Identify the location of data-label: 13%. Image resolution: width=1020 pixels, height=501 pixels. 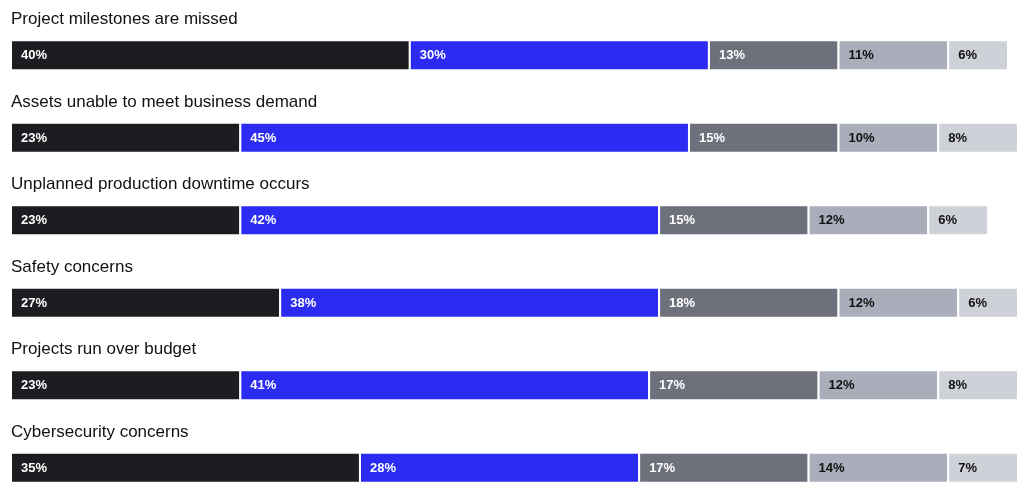
(732, 55).